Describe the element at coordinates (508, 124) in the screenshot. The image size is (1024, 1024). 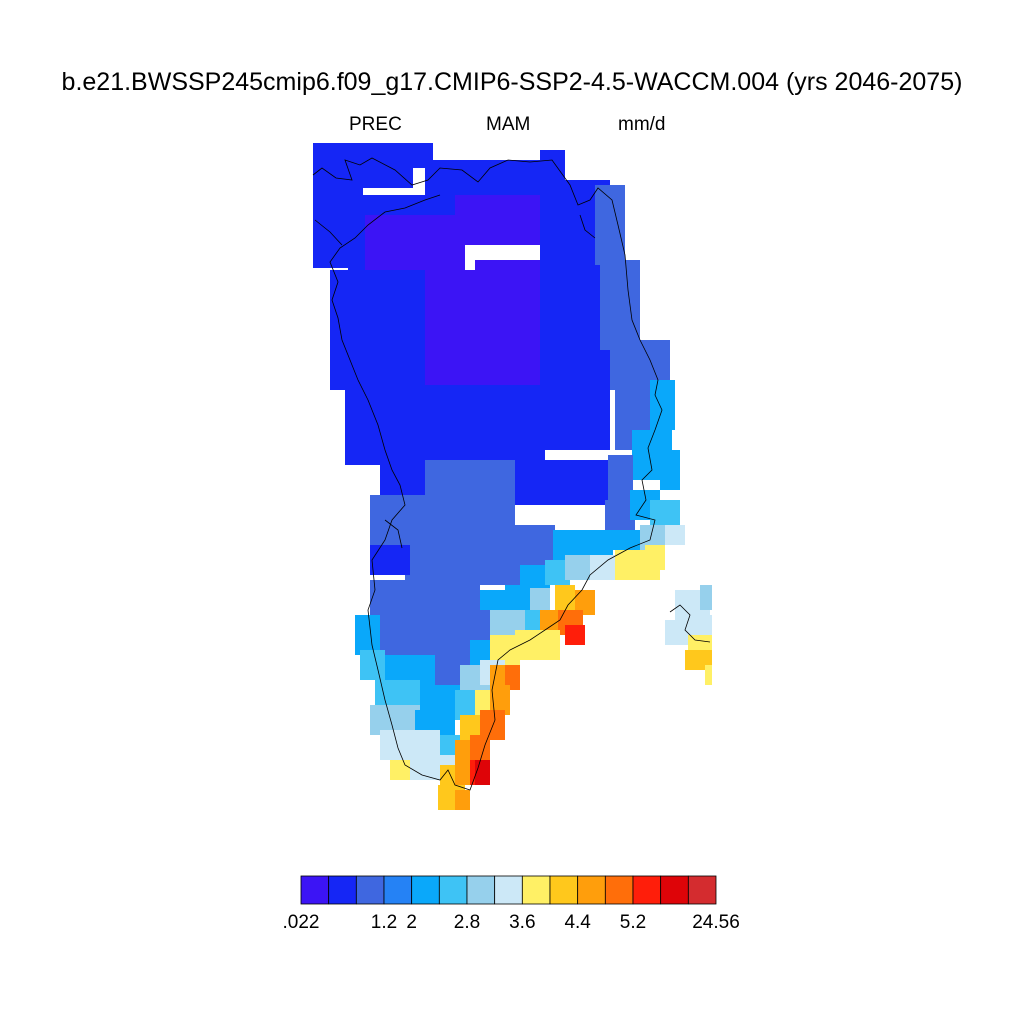
I see `season-label: MAM` at that location.